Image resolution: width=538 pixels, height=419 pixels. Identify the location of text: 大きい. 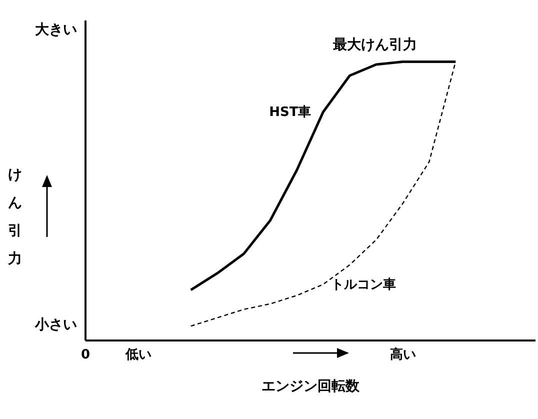
(56, 30).